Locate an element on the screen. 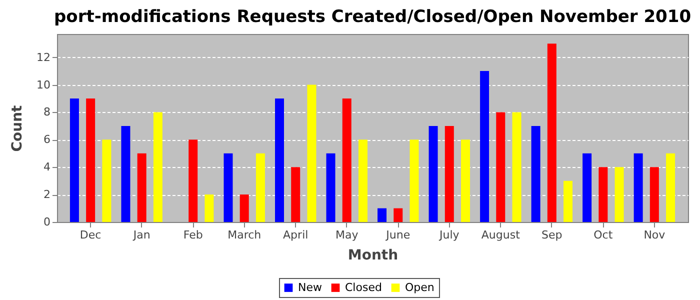  y-tick-label: 2 is located at coordinates (47, 195).